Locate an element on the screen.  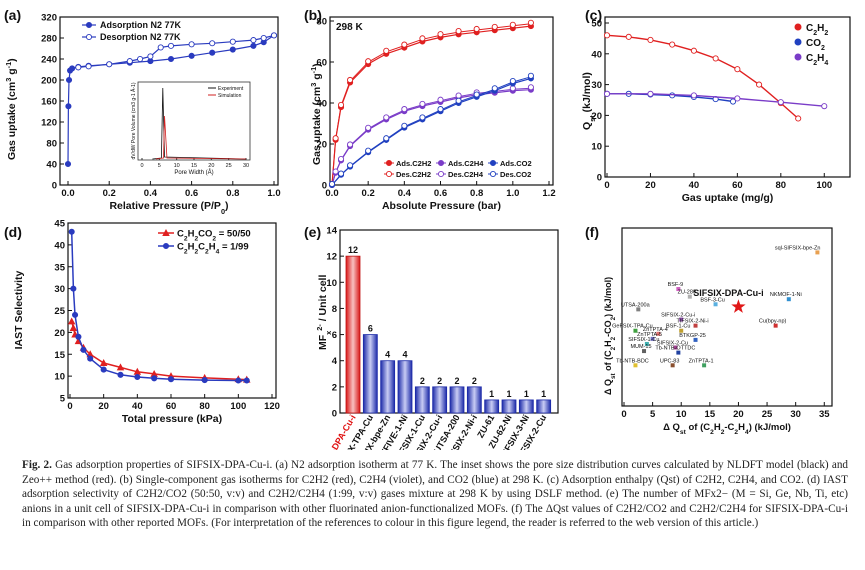
panel-c-ytick-label: 40 is located at coordinates (596, 54).